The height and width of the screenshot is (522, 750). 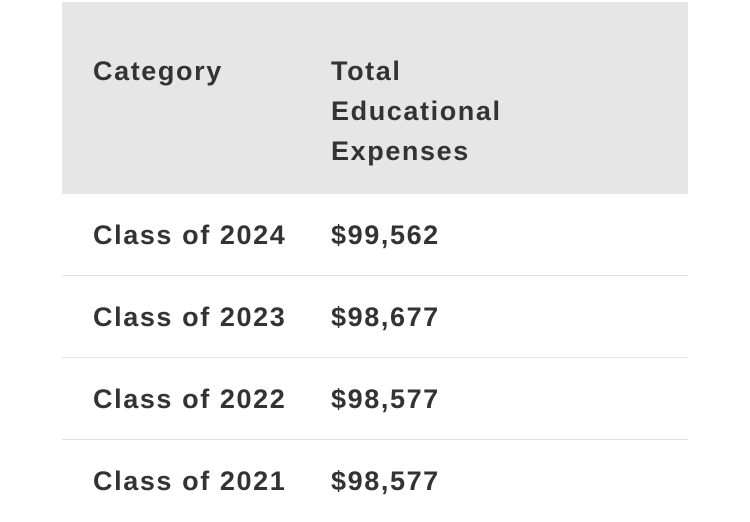 What do you see at coordinates (190, 399) in the screenshot?
I see `table-cell: Class of 2022` at bounding box center [190, 399].